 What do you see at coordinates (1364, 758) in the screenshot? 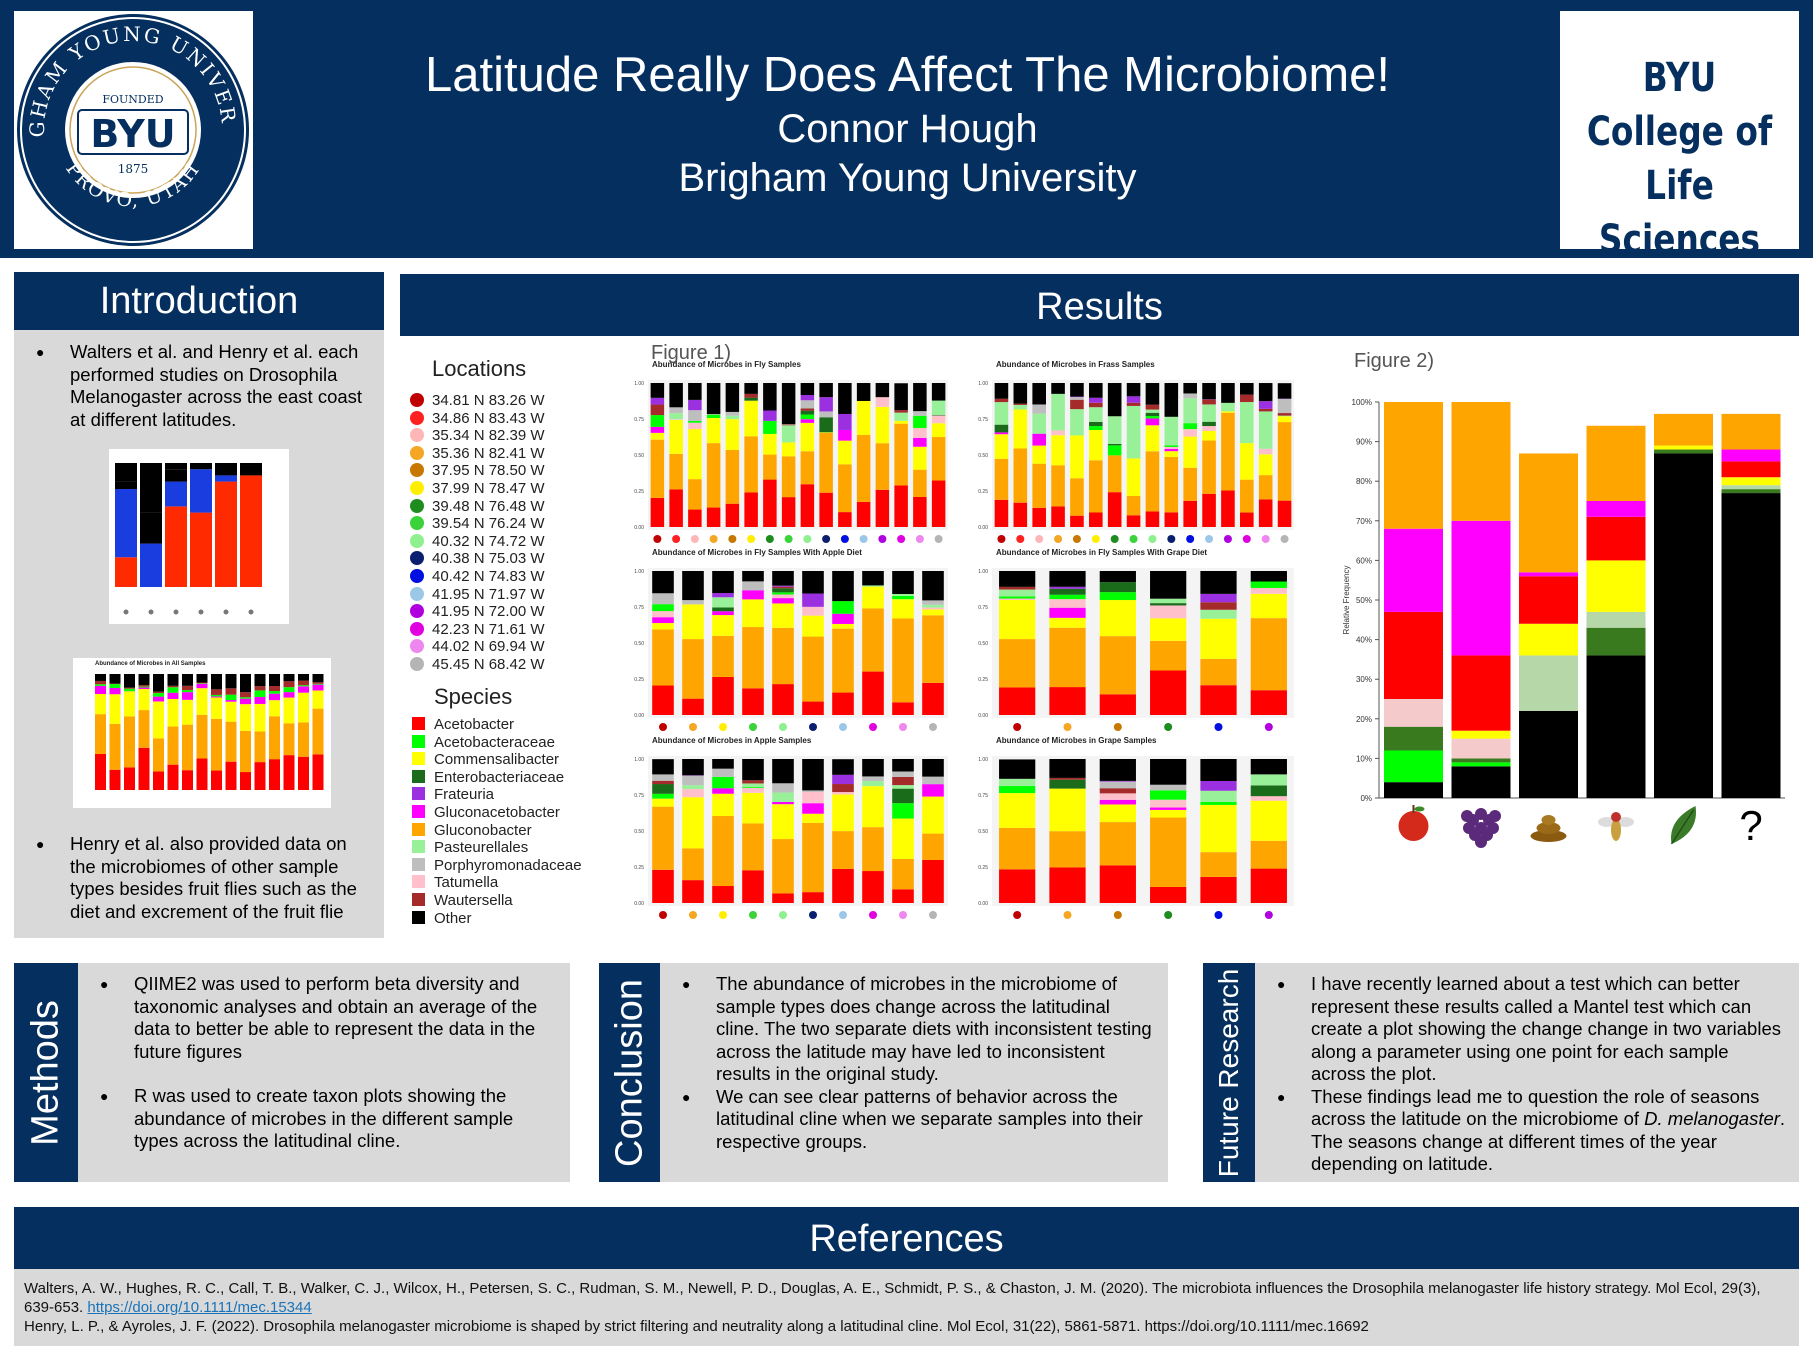
I see `fig2-tick-label: 10%` at bounding box center [1364, 758].